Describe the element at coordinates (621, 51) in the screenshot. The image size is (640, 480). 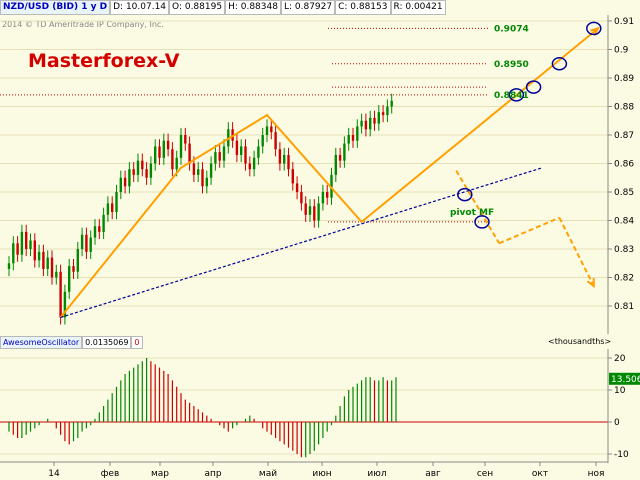
I see `price-y-tick-label: 0.9` at that location.